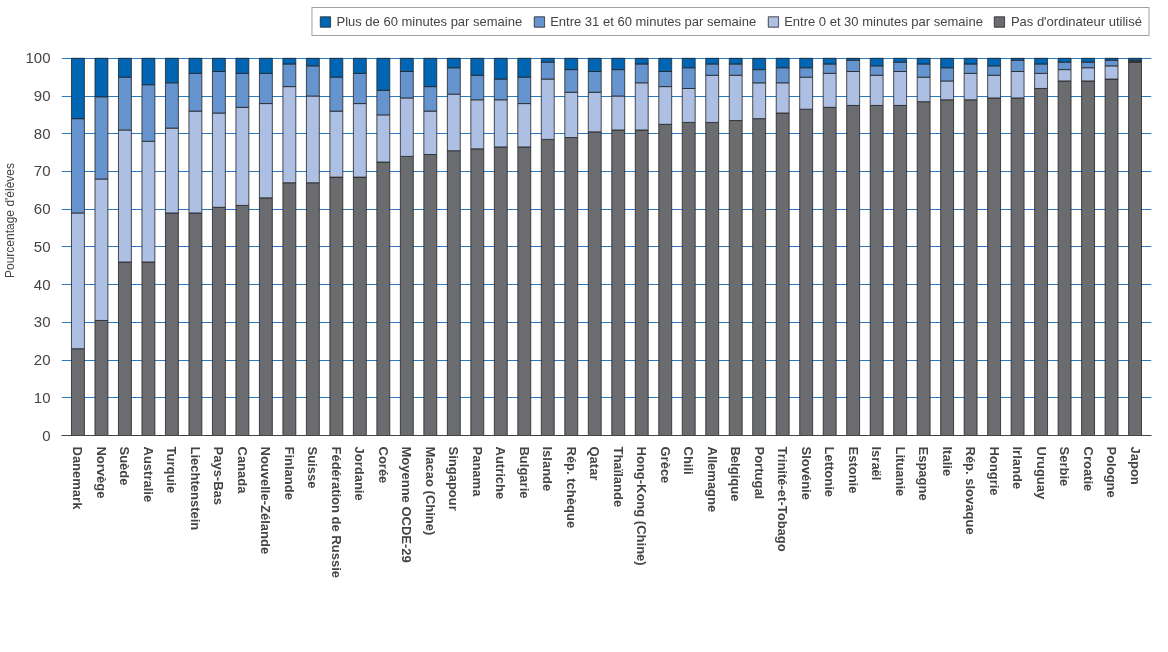 This screenshot has width=1168, height=652. Describe the element at coordinates (477, 472) in the screenshot. I see `x-tick-label: Panama` at that location.